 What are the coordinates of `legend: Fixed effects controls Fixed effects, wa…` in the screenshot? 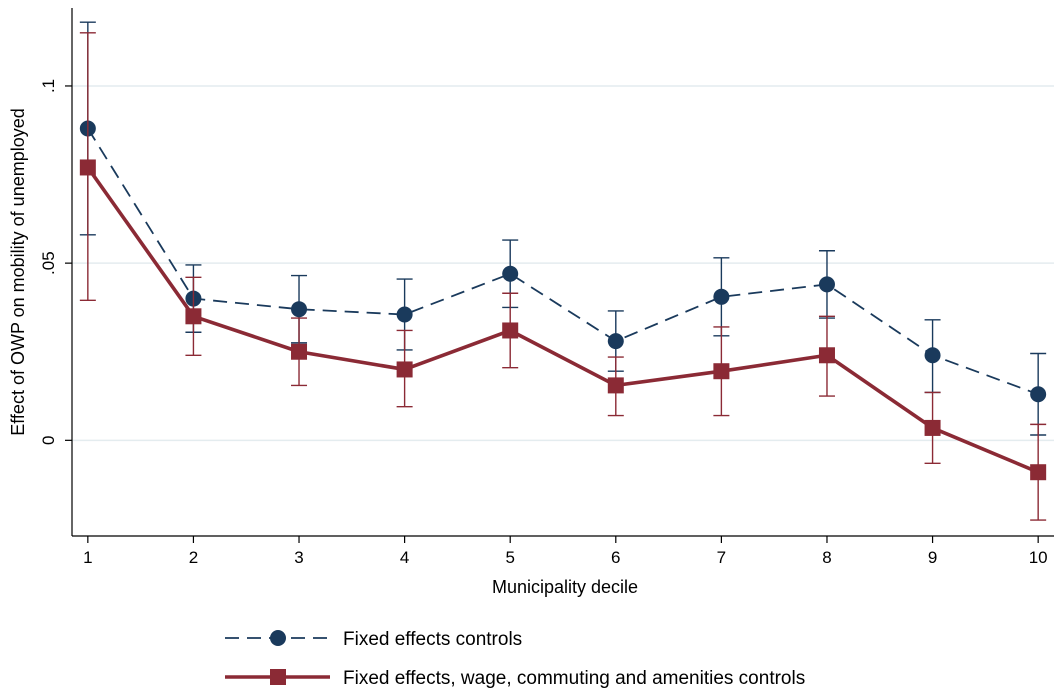 It's located at (515, 659).